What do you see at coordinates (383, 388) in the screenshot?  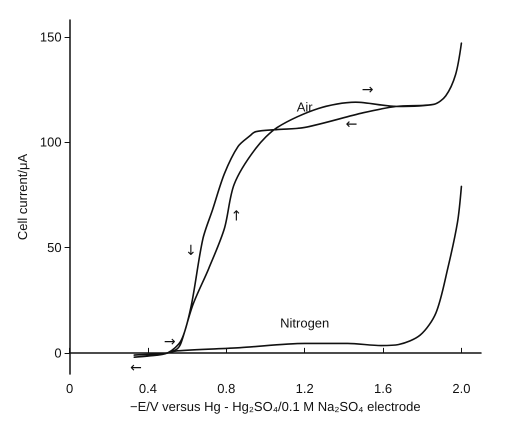 I see `x-tick-label: 1.6` at bounding box center [383, 388].